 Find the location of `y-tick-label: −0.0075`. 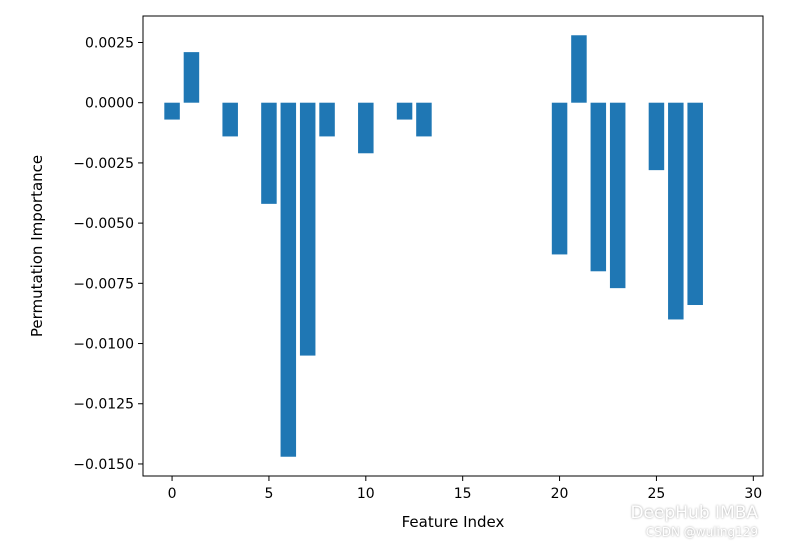

y-tick-label: −0.0075 is located at coordinates (103, 284).